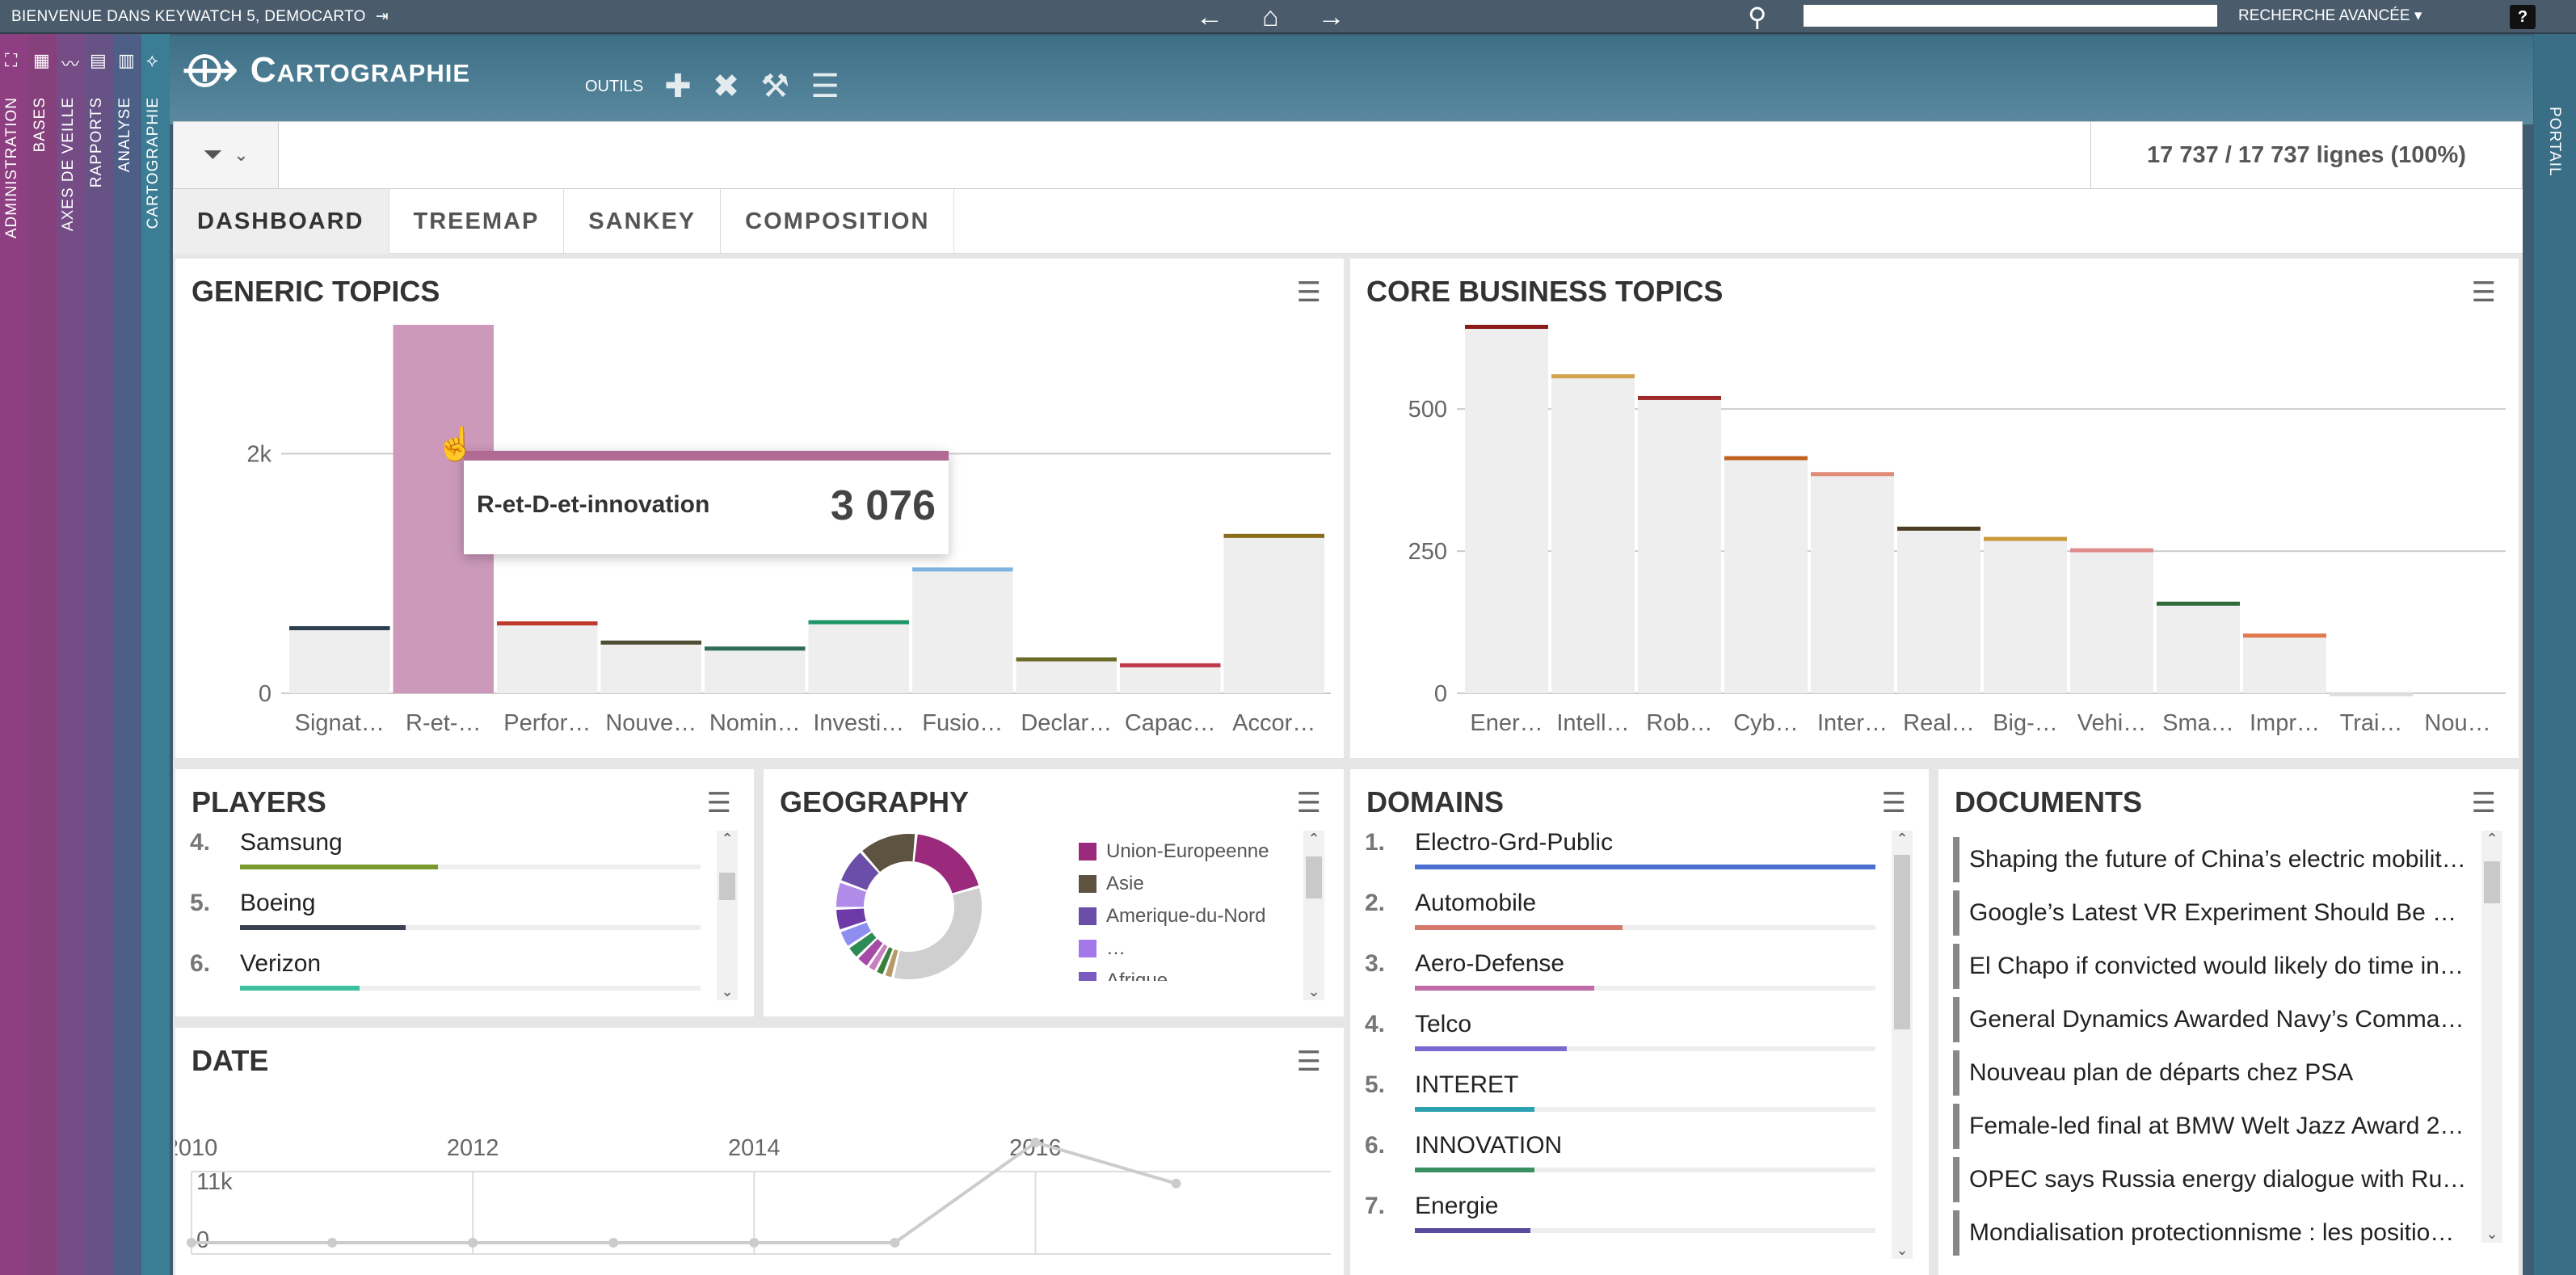 Image resolution: width=2576 pixels, height=1275 pixels. What do you see at coordinates (1519, 927) in the screenshot?
I see `bar-fill` at bounding box center [1519, 927].